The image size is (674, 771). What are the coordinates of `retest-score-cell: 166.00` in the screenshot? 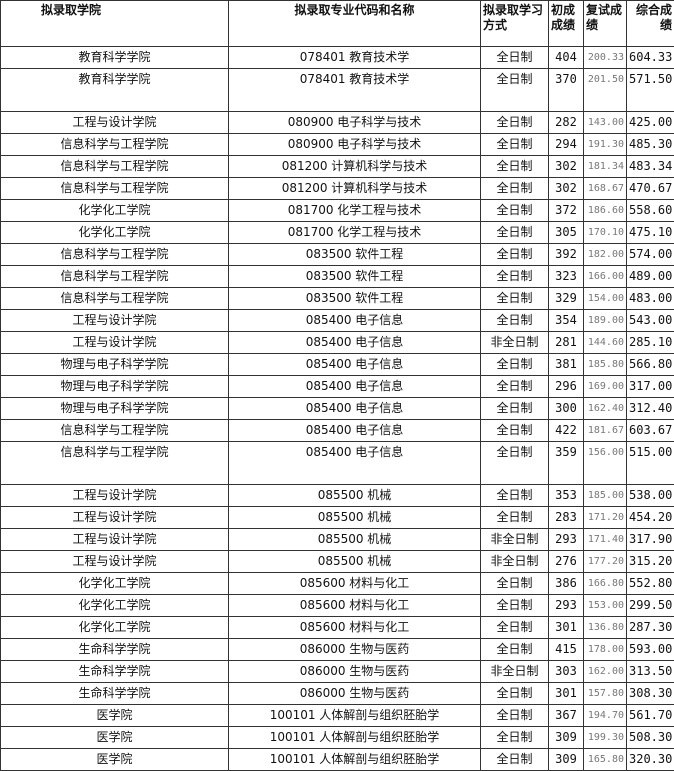 It's located at (605, 277).